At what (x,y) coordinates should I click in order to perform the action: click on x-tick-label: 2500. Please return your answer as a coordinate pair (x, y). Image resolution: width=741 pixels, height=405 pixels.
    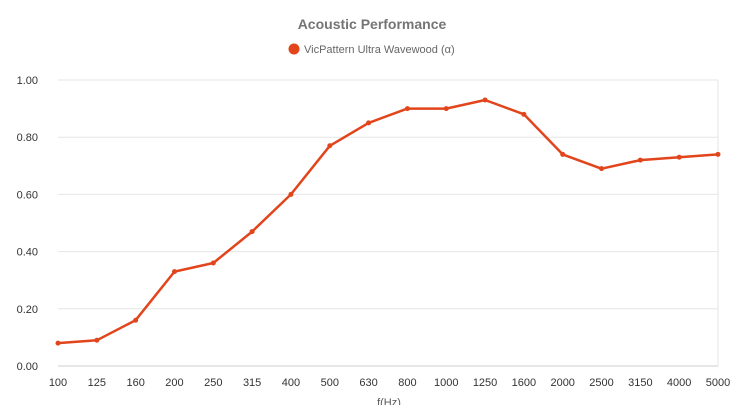
    Looking at the image, I should click on (601, 383).